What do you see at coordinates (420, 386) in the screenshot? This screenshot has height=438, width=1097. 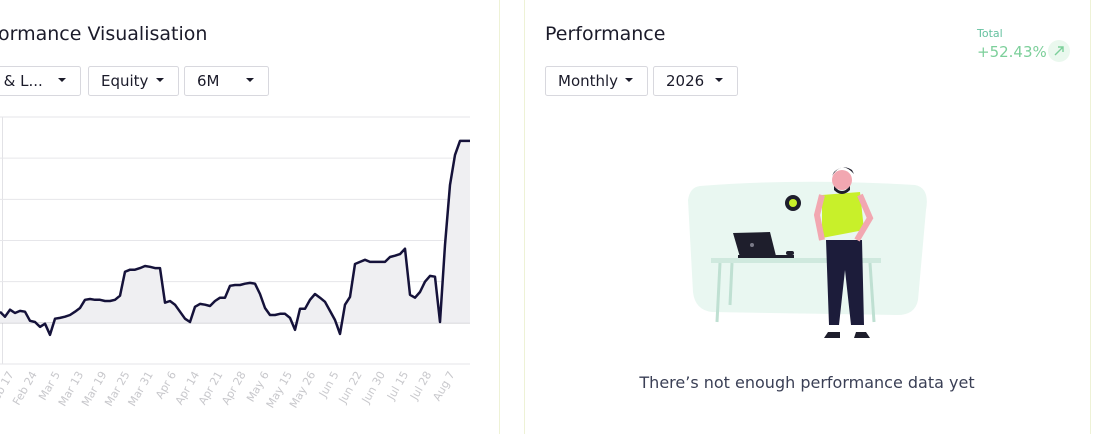 I see `x-tick-label: Jul 28` at bounding box center [420, 386].